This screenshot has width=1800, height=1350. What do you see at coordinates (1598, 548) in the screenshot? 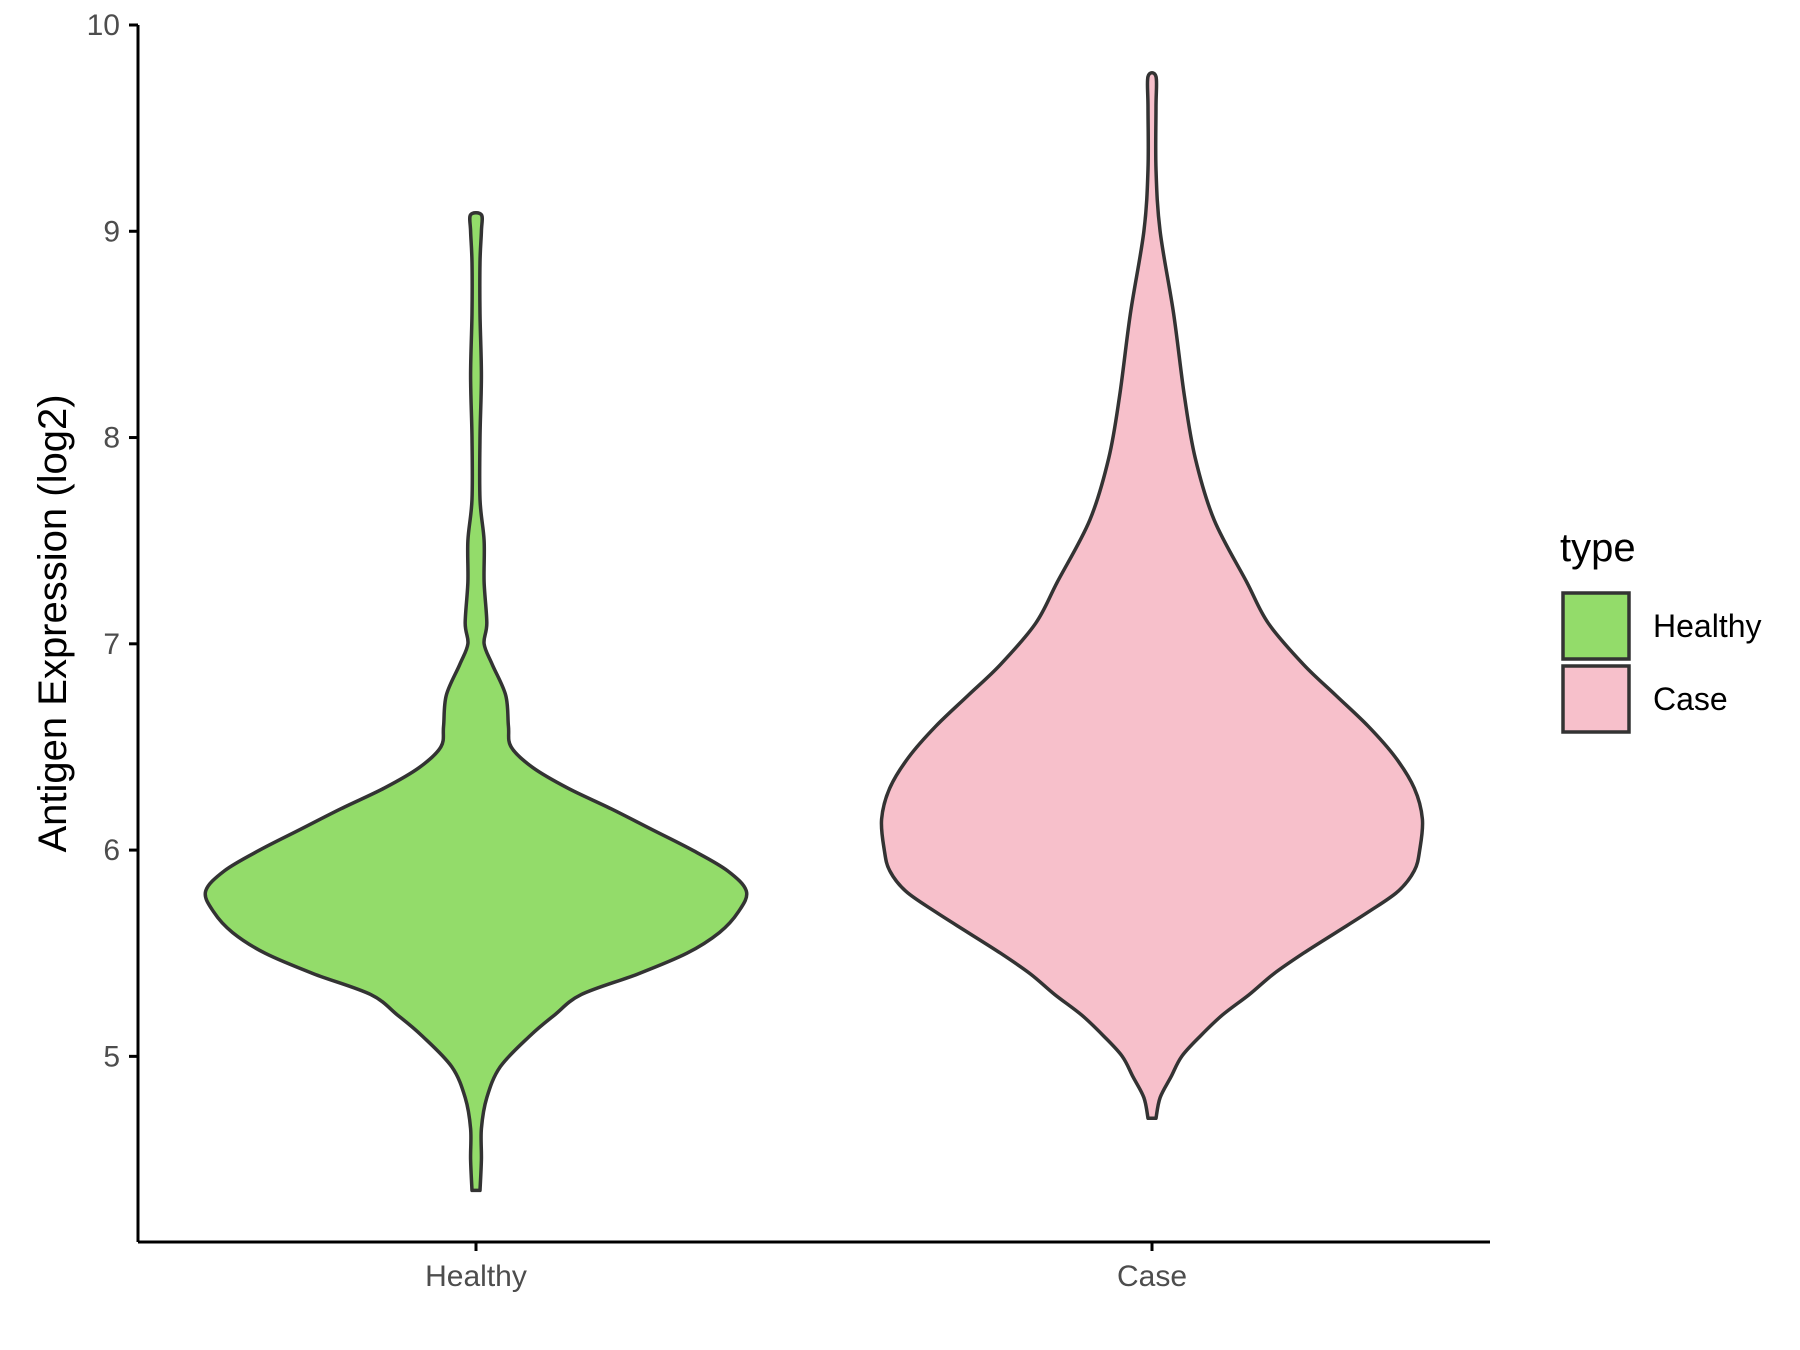
I see `legend-title: type` at bounding box center [1598, 548].